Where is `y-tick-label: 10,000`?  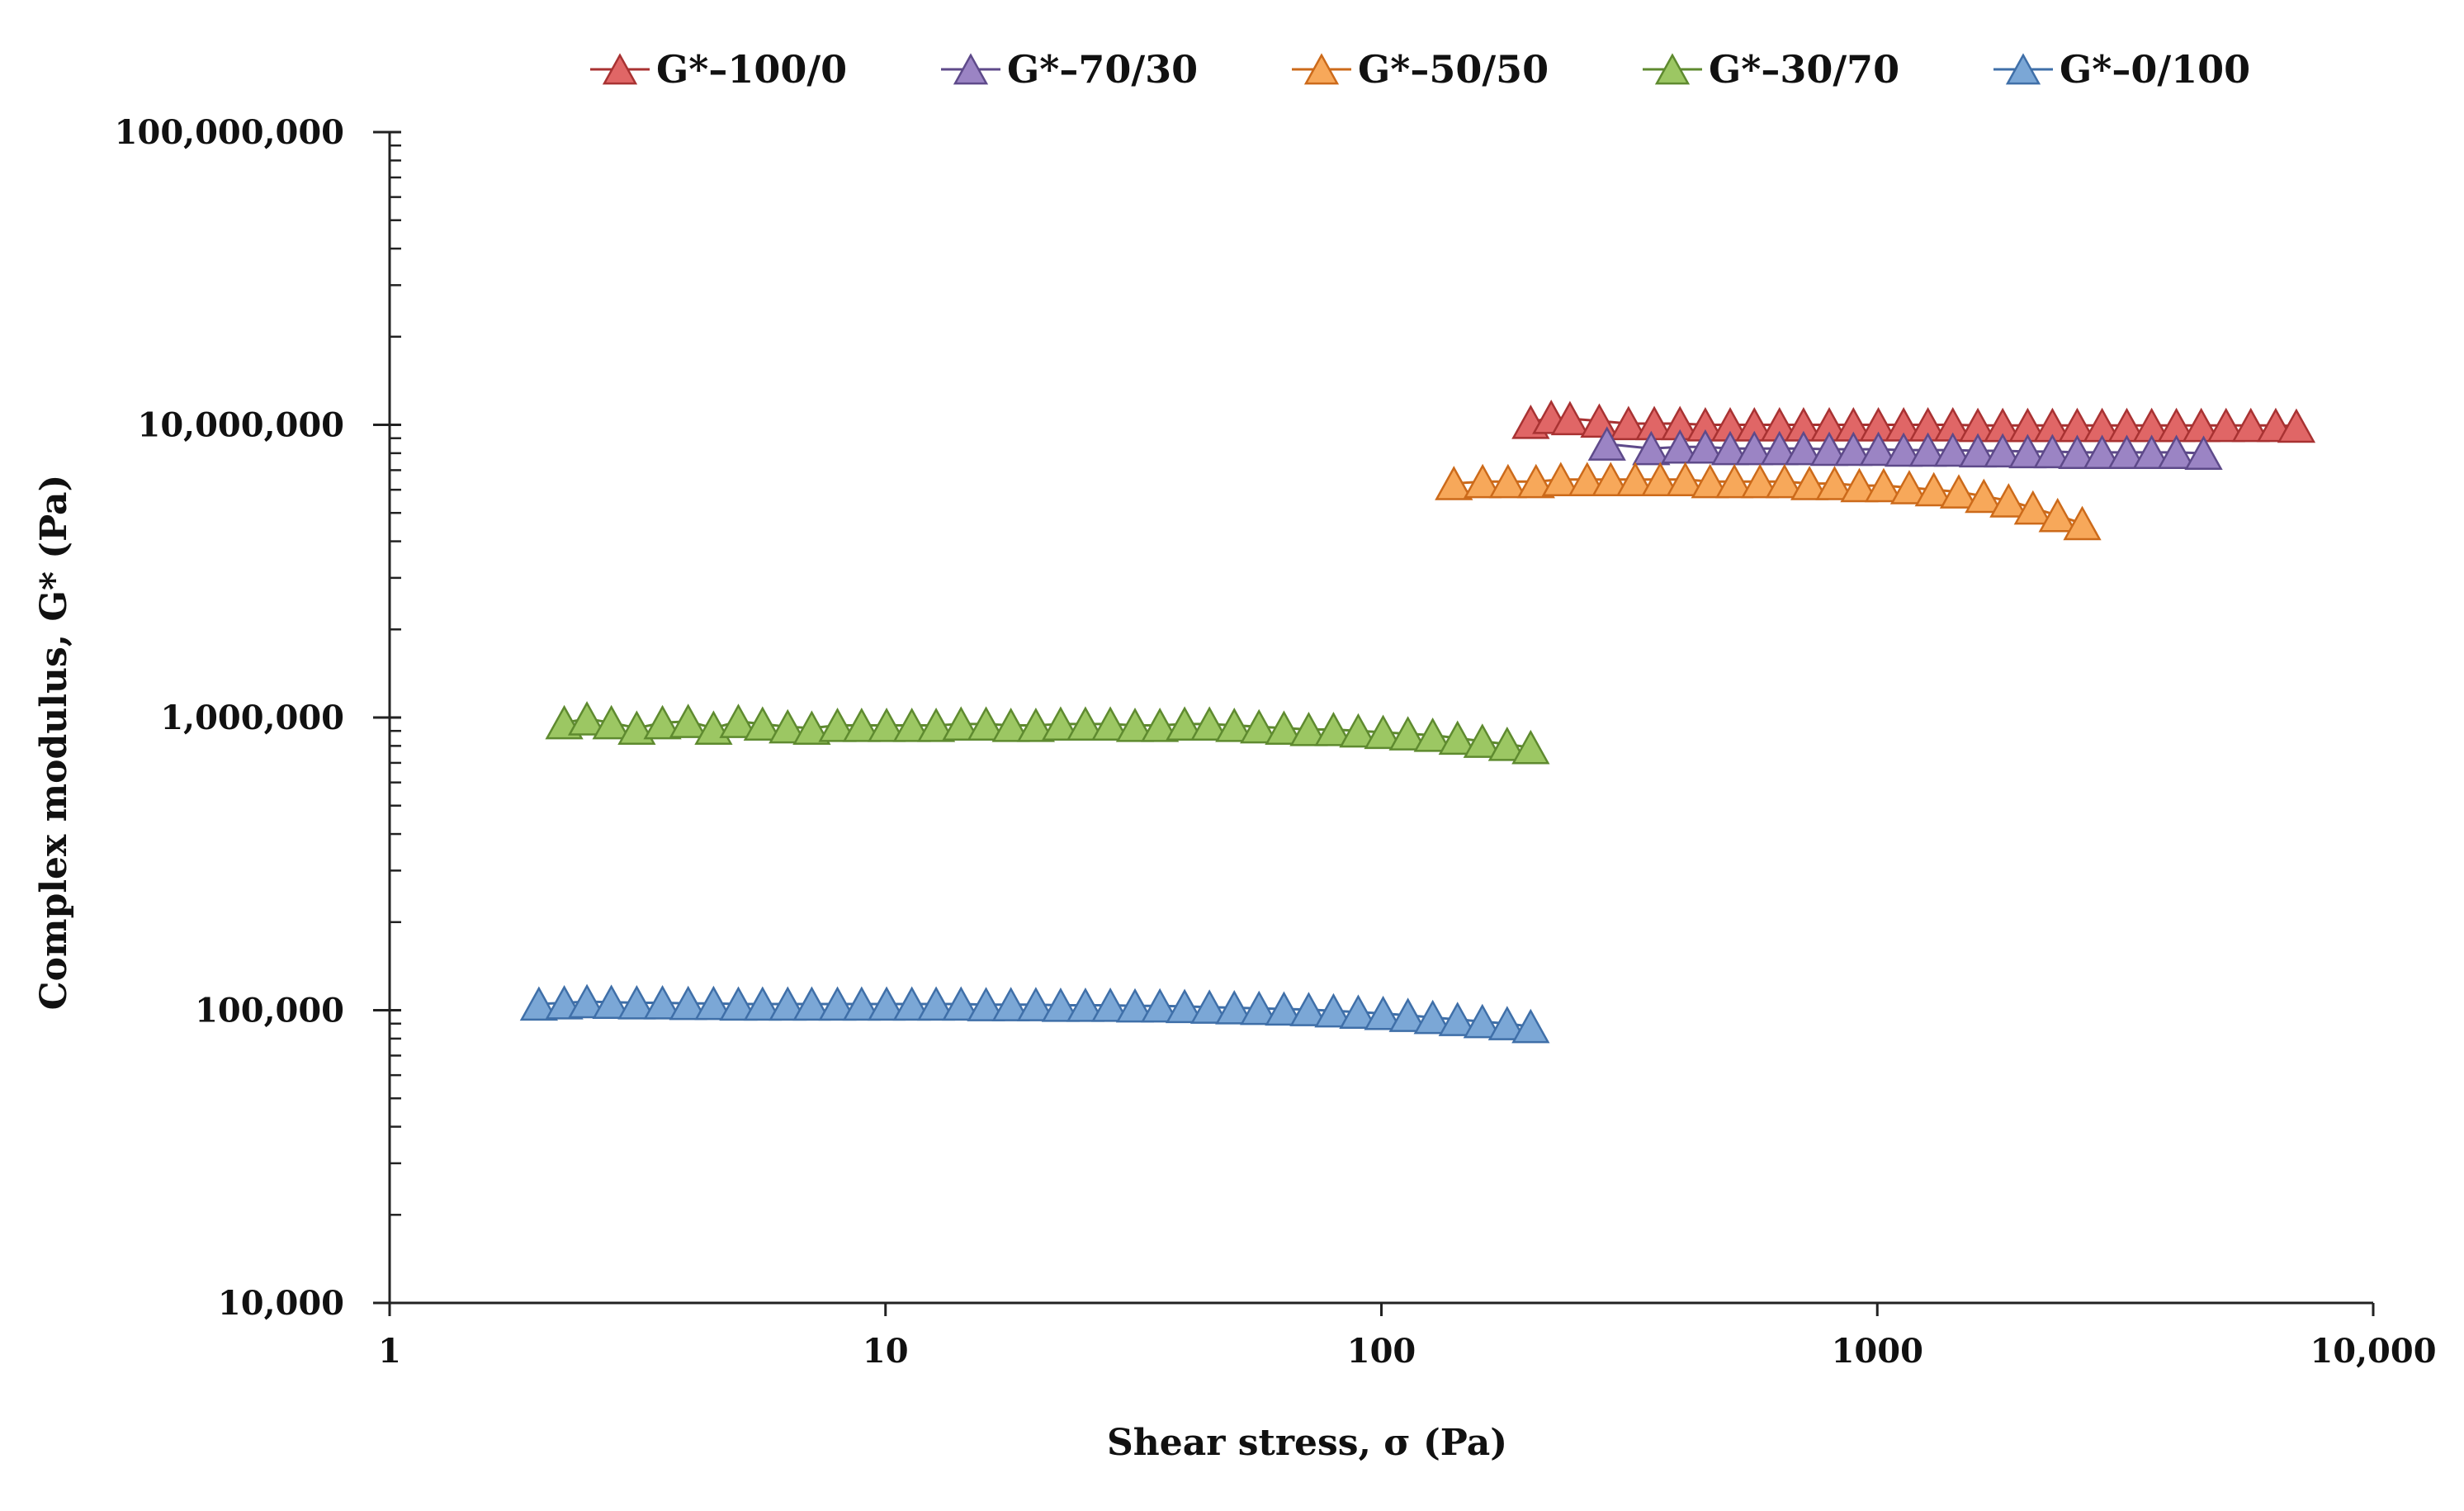 y-tick-label: 10,000 is located at coordinates (281, 1304).